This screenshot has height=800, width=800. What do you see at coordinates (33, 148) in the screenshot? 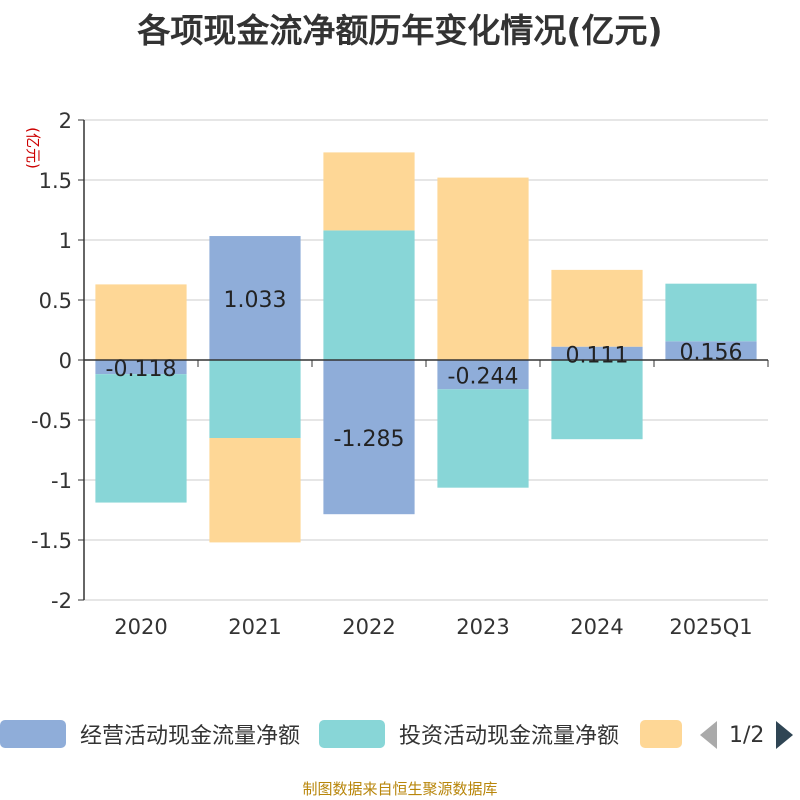
I see `y-unit-label: (亿元)` at bounding box center [33, 148].